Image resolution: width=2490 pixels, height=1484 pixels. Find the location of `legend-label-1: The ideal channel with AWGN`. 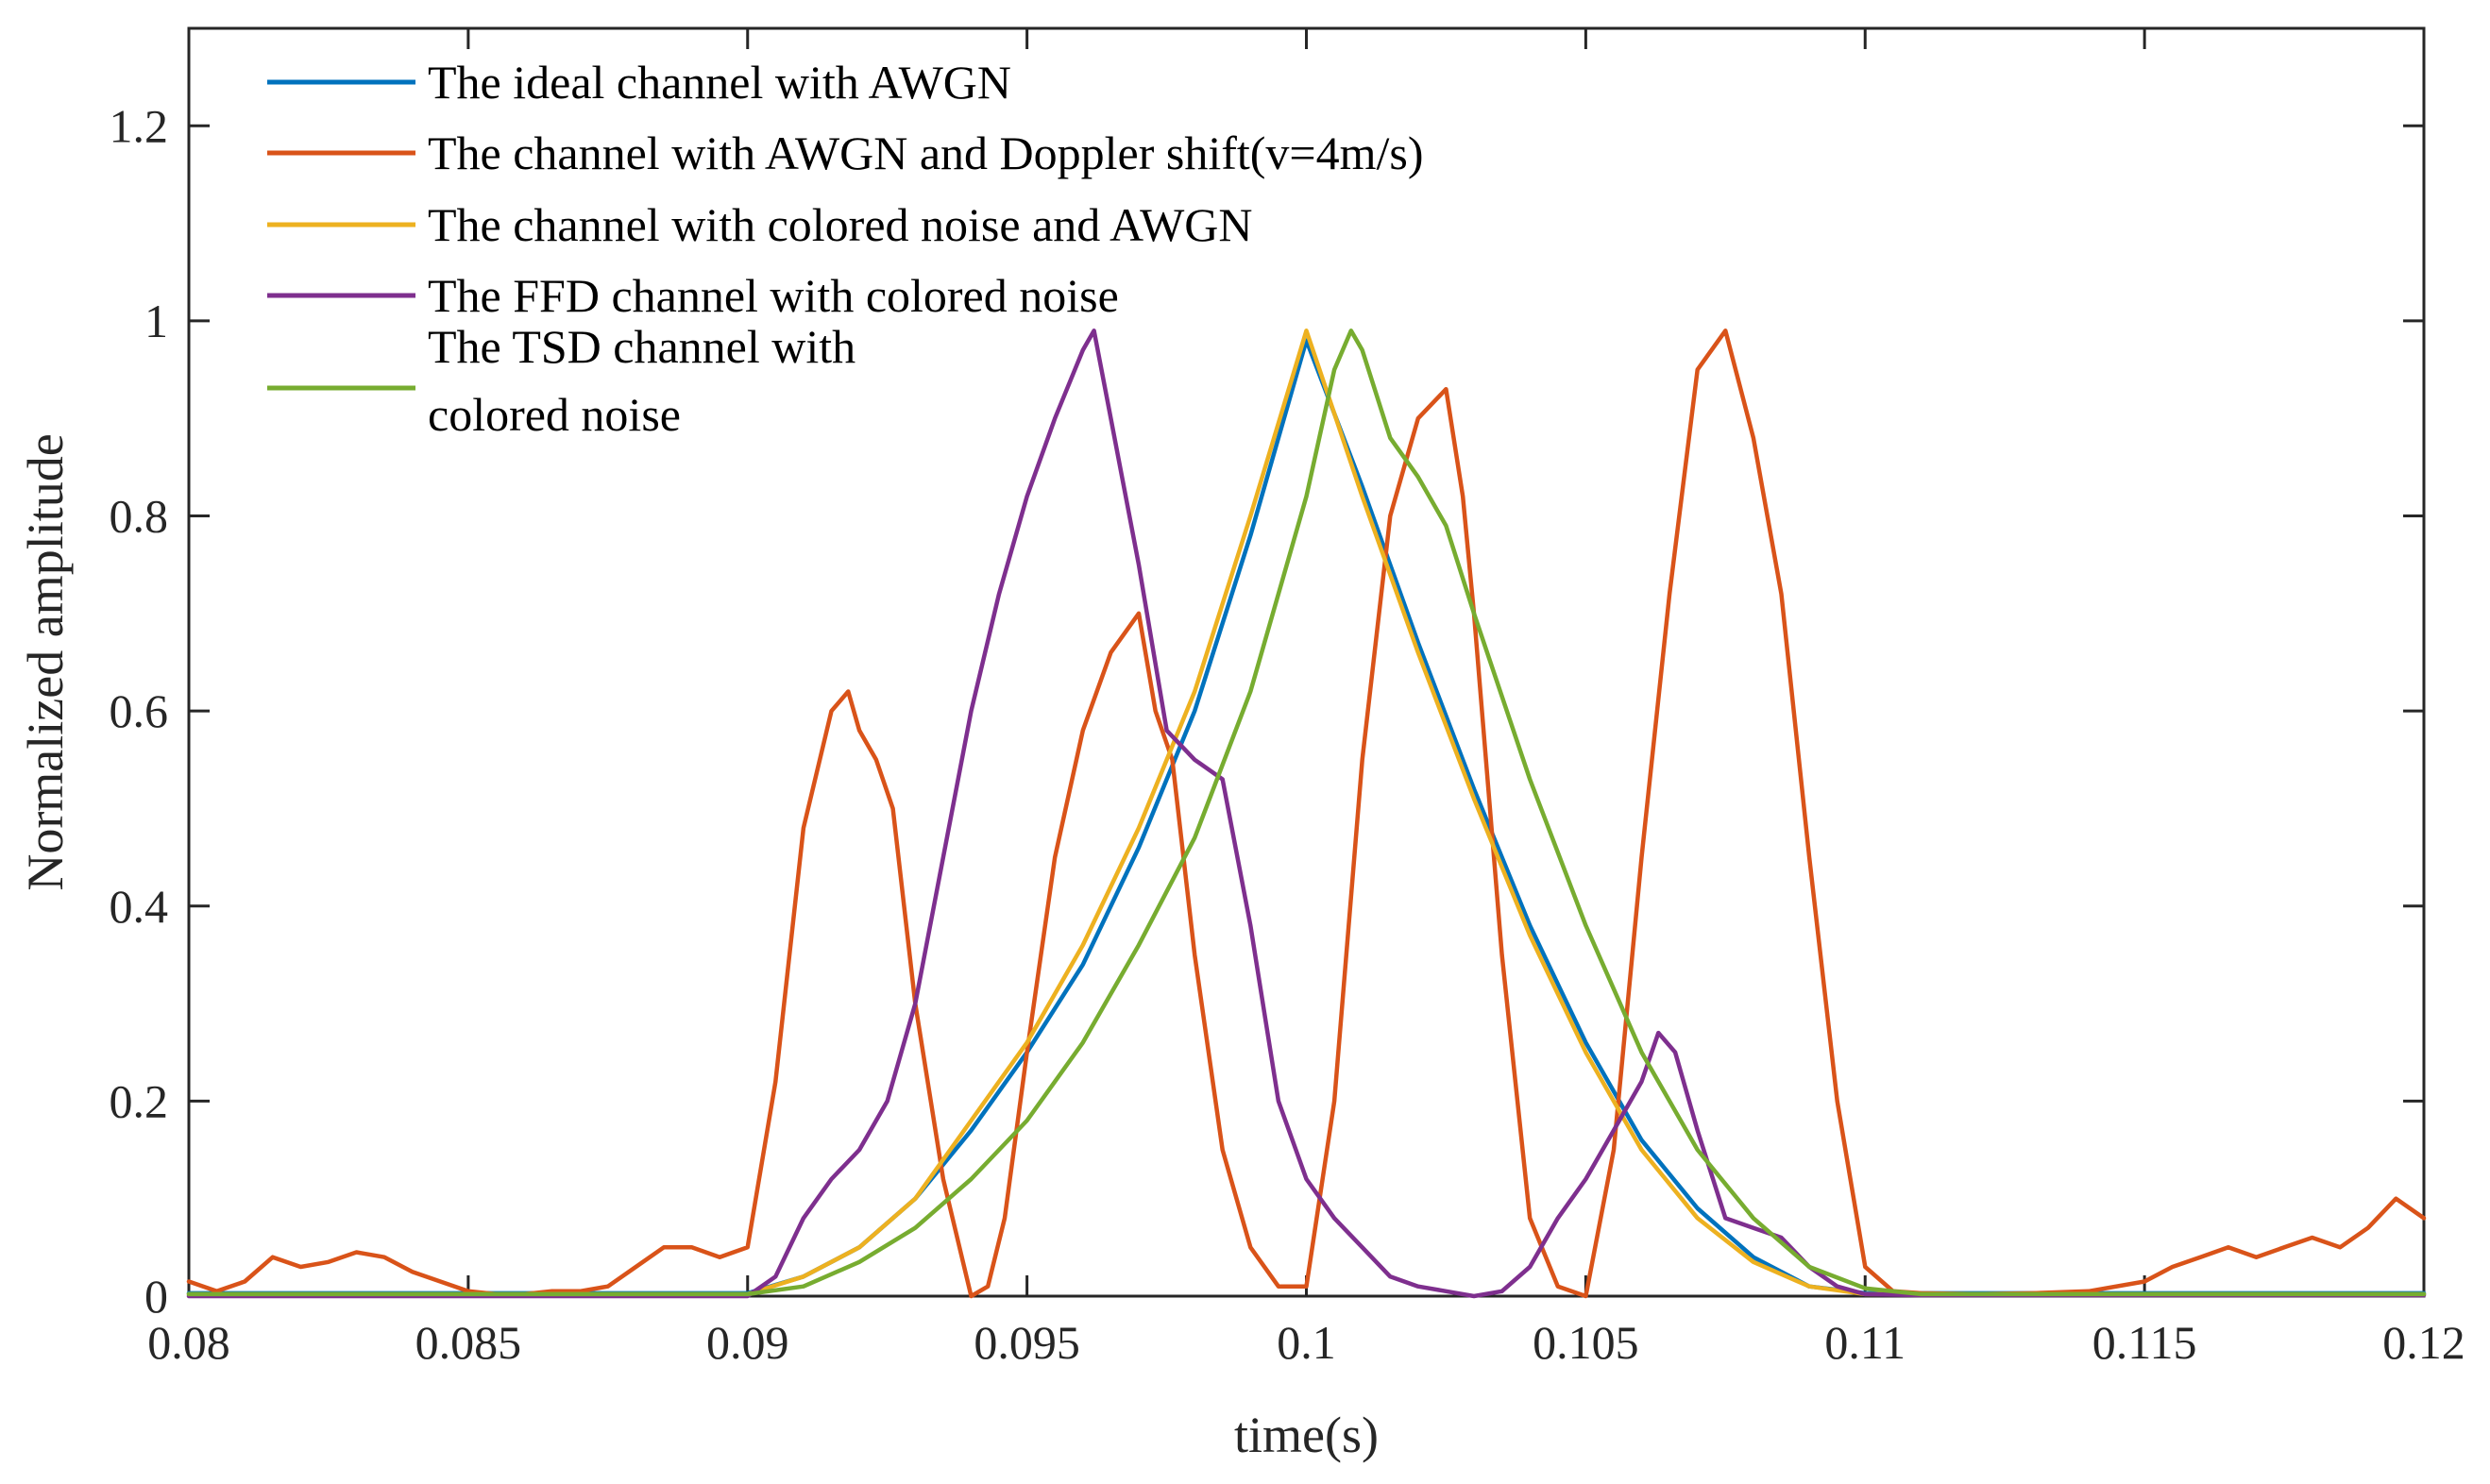

legend-label-1: The ideal channel with AWGN is located at coordinates (719, 82).